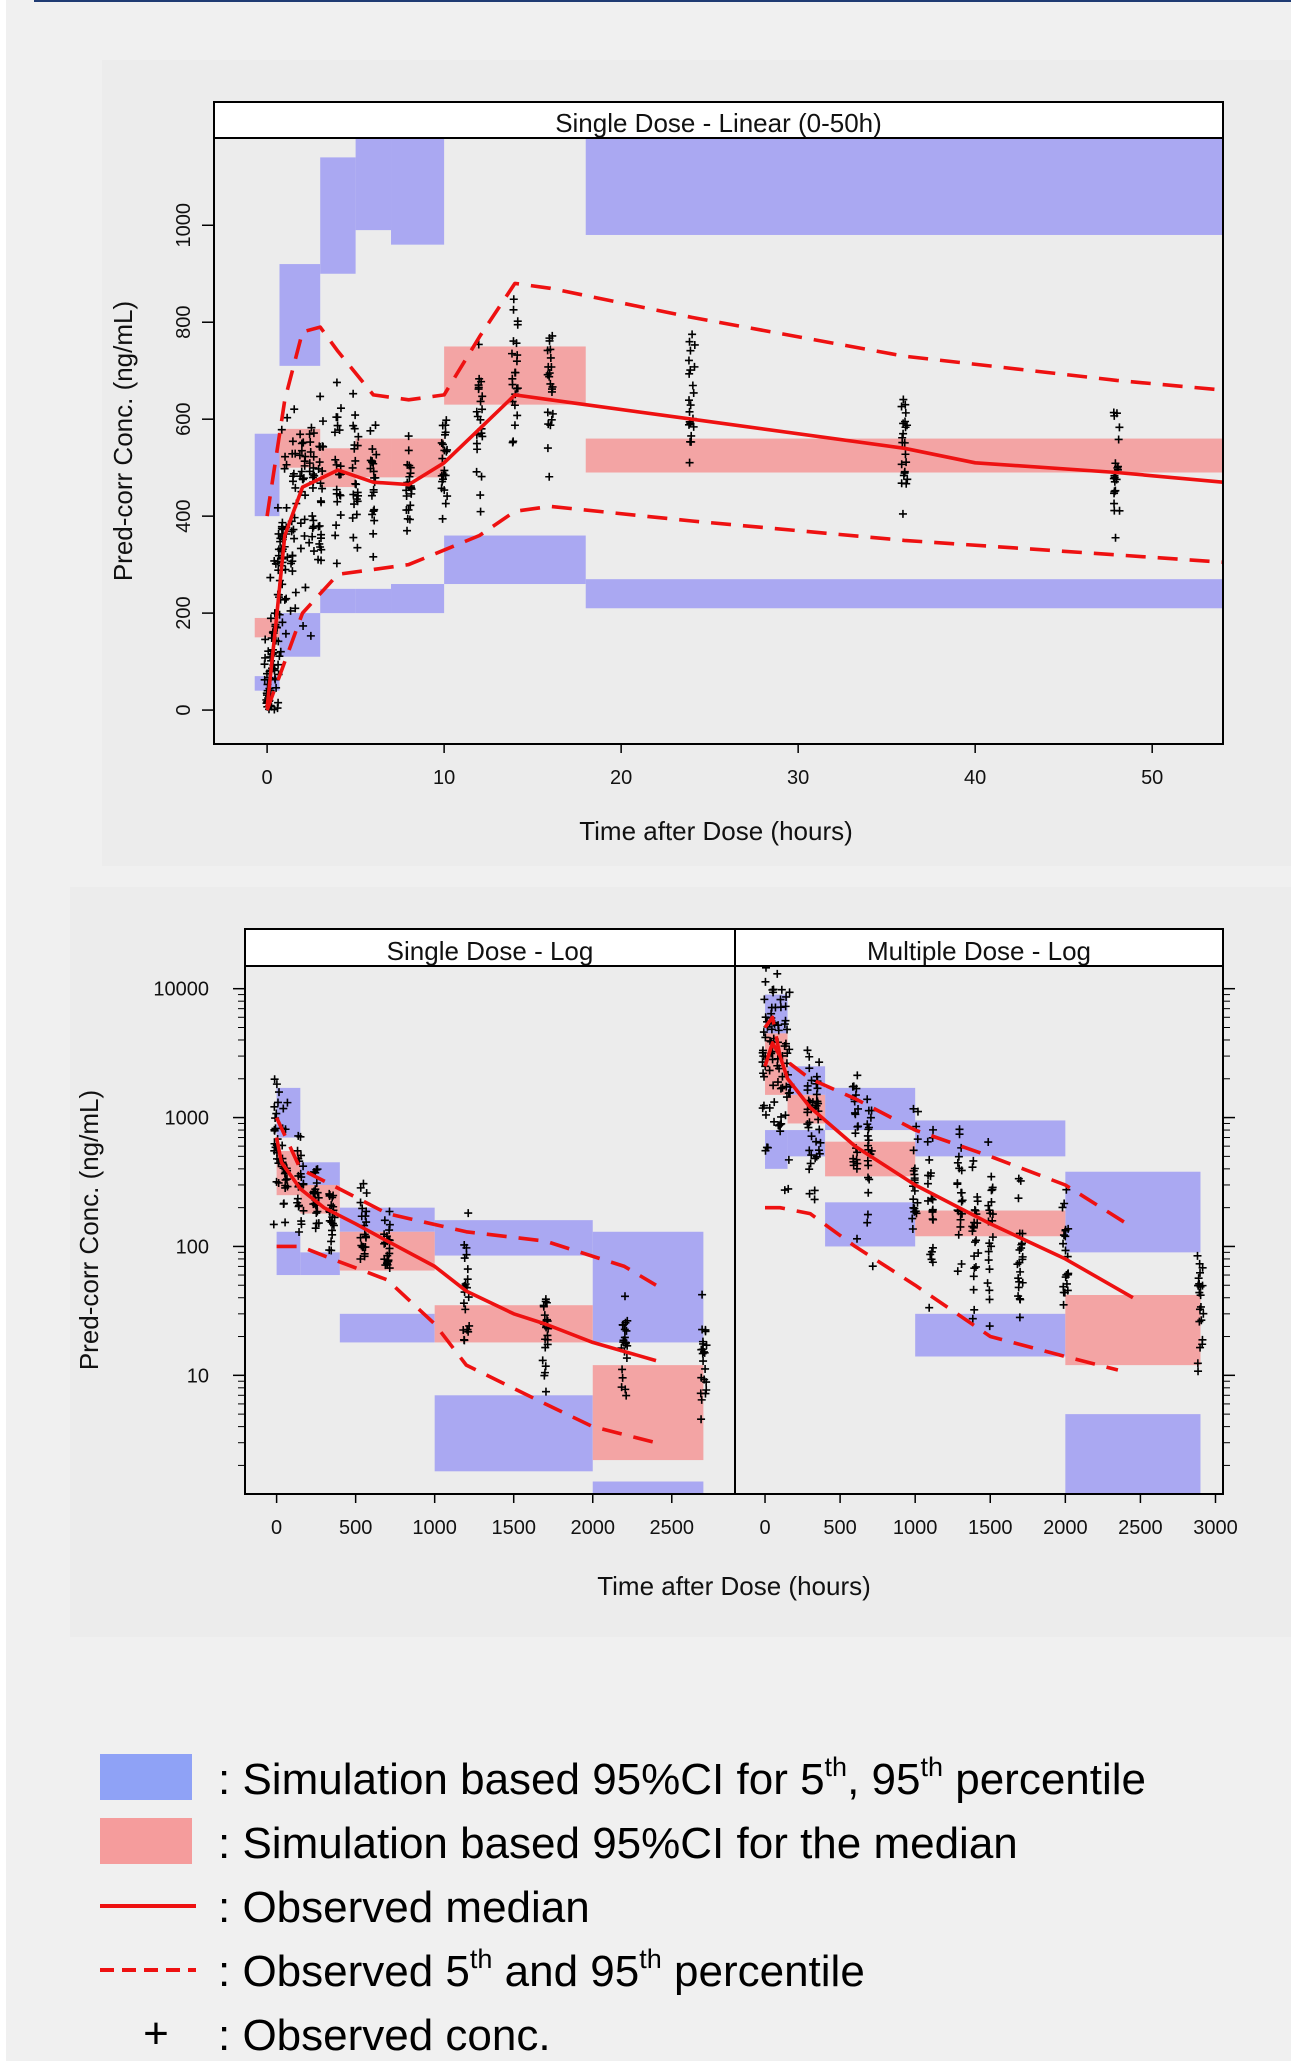  What do you see at coordinates (648, 1413) in the screenshot?
I see `ci-median-rect` at bounding box center [648, 1413].